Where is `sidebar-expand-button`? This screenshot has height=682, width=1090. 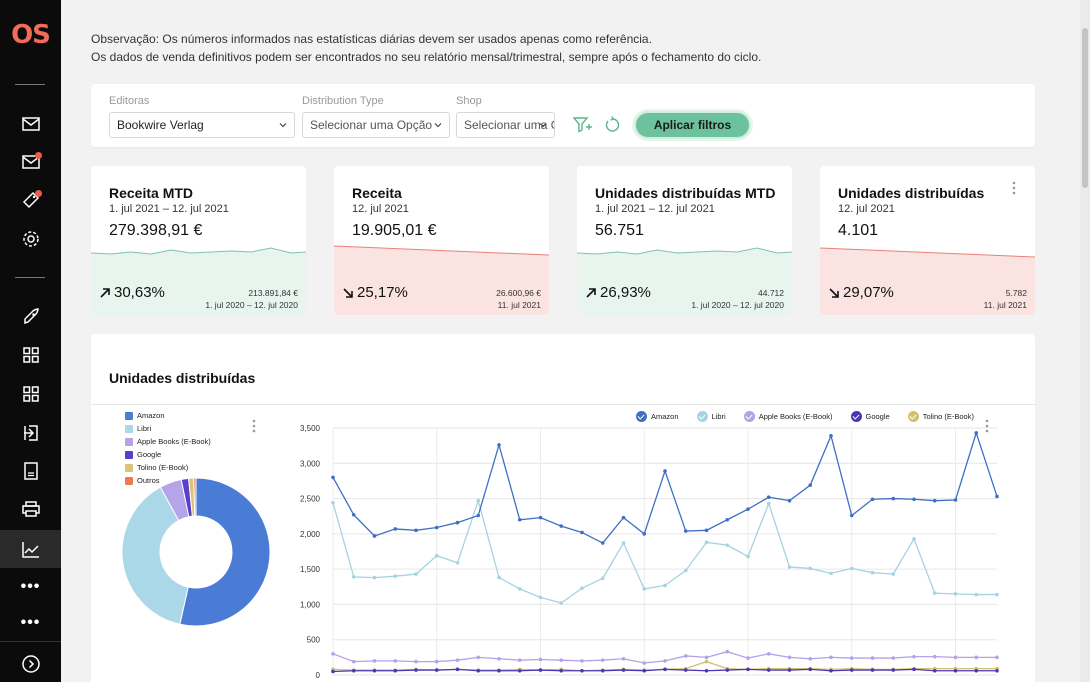 sidebar-expand-button is located at coordinates (30, 663).